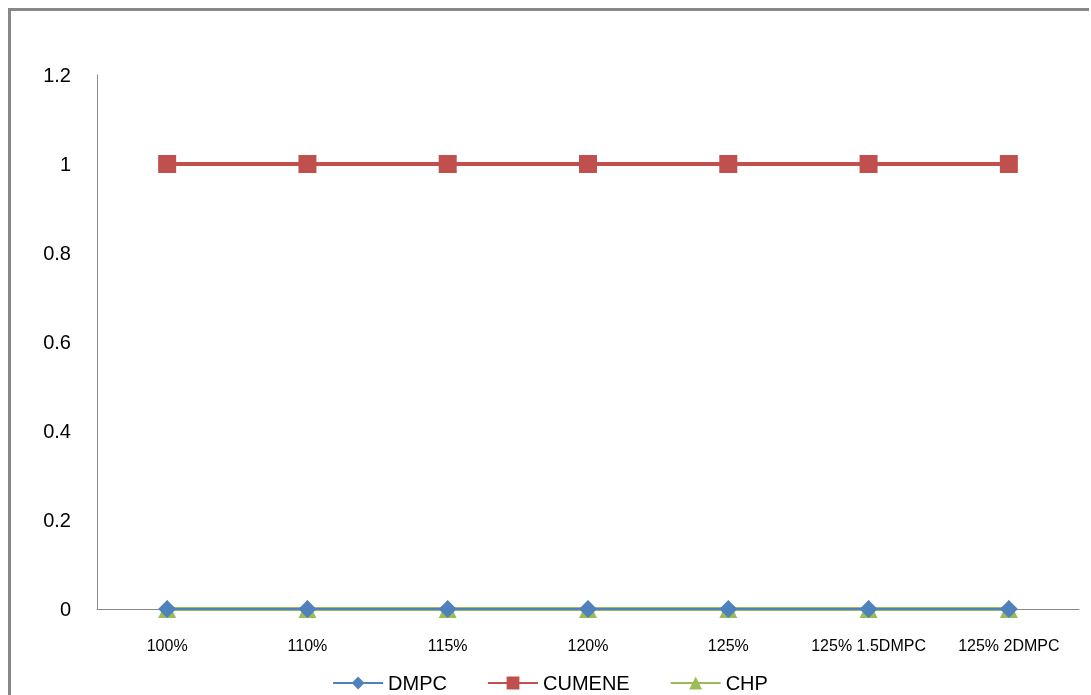 The image size is (1091, 695). What do you see at coordinates (588, 645) in the screenshot?
I see `x-tick-label: 120%` at bounding box center [588, 645].